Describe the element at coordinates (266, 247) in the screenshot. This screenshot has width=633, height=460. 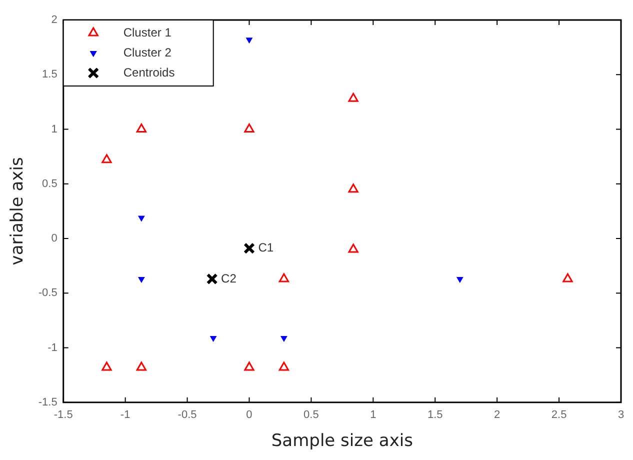
I see `annotation: C1` at that location.